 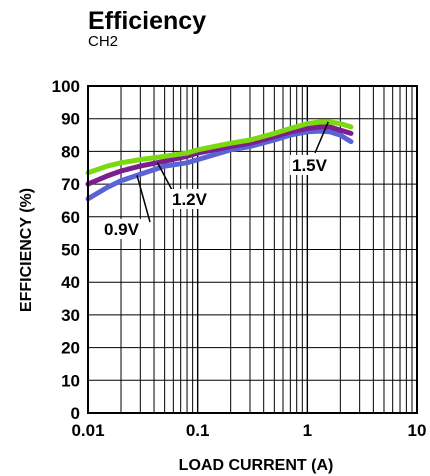 I want to click on y-tick-label: 50, so click(x=70, y=250).